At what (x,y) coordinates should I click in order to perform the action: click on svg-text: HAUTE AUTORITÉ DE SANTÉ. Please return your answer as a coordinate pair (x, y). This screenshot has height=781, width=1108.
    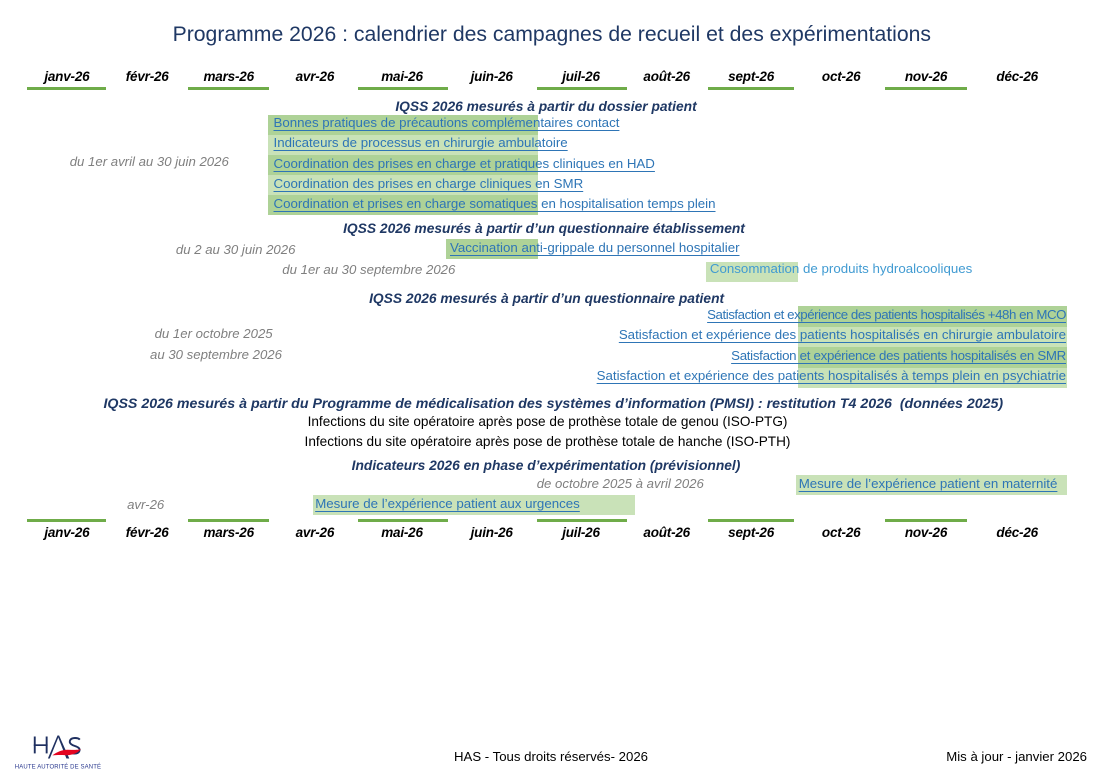
    Looking at the image, I should click on (58, 767).